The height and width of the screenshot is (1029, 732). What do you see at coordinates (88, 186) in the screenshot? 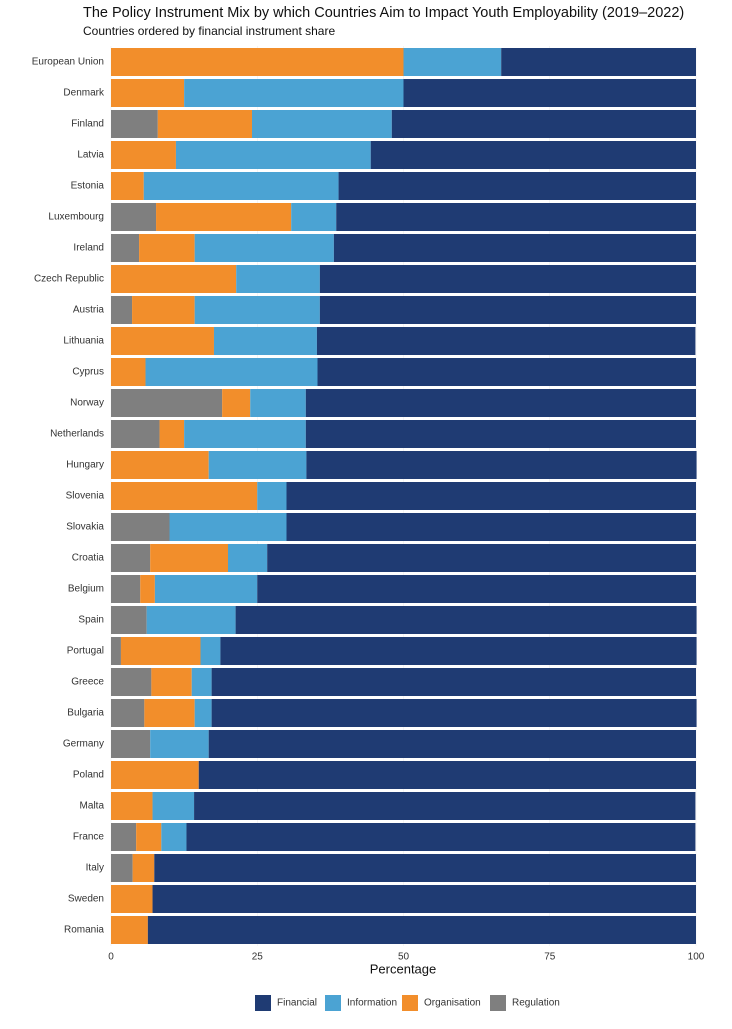
I see `y-tick-label: Estonia` at bounding box center [88, 186].